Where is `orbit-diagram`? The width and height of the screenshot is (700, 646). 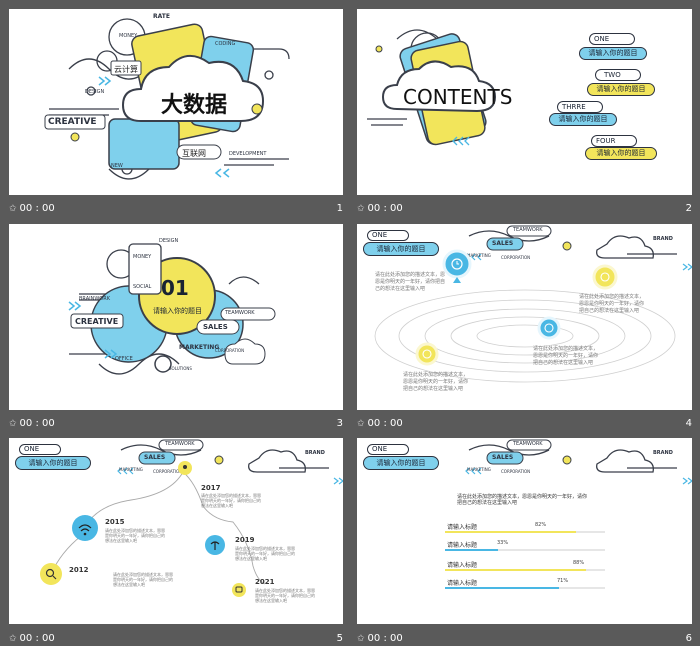 orbit-diagram is located at coordinates (525, 316).